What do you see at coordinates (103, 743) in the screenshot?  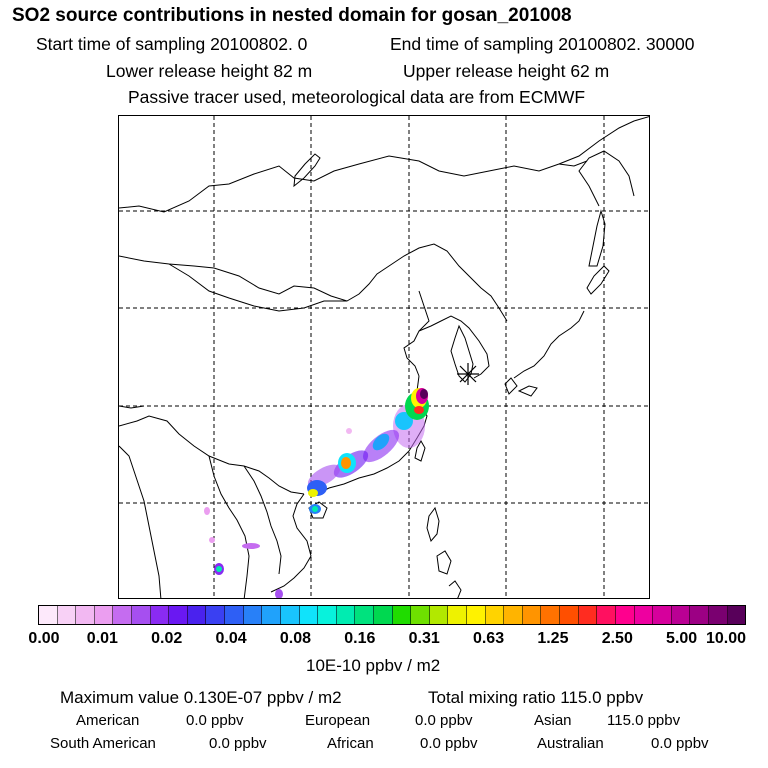 I see `south-american-label: South American` at bounding box center [103, 743].